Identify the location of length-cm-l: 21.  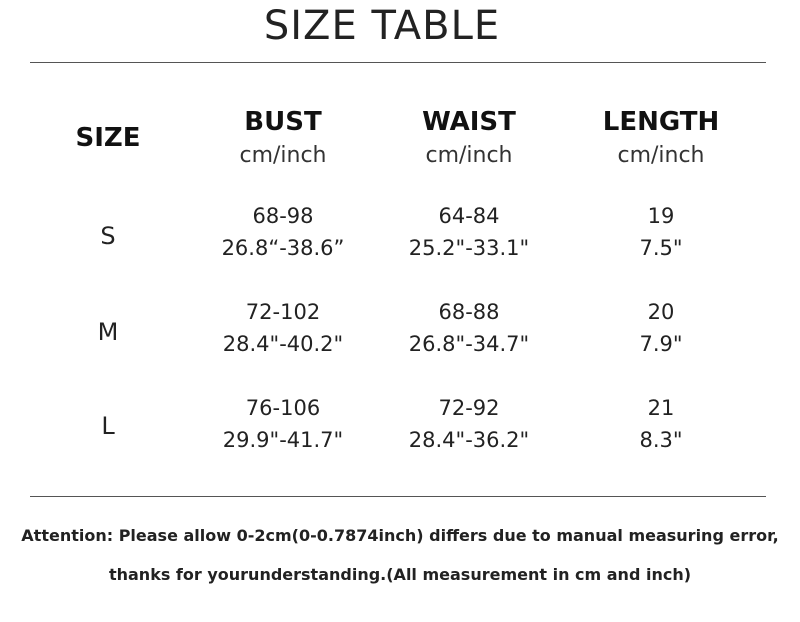
(661, 408).